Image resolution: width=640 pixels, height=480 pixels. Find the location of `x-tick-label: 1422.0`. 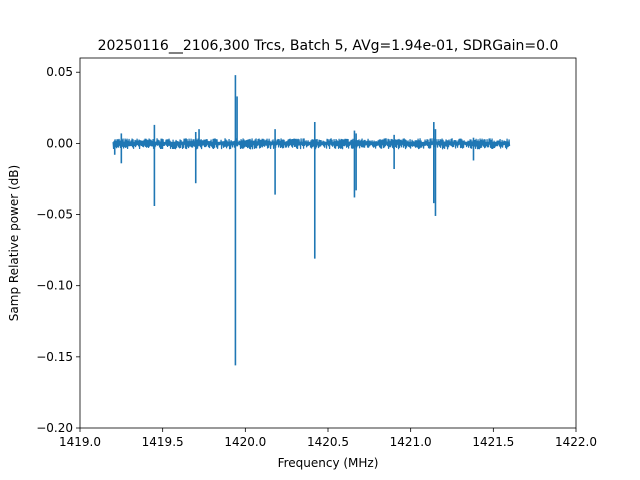

x-tick-label: 1422.0 is located at coordinates (576, 442).